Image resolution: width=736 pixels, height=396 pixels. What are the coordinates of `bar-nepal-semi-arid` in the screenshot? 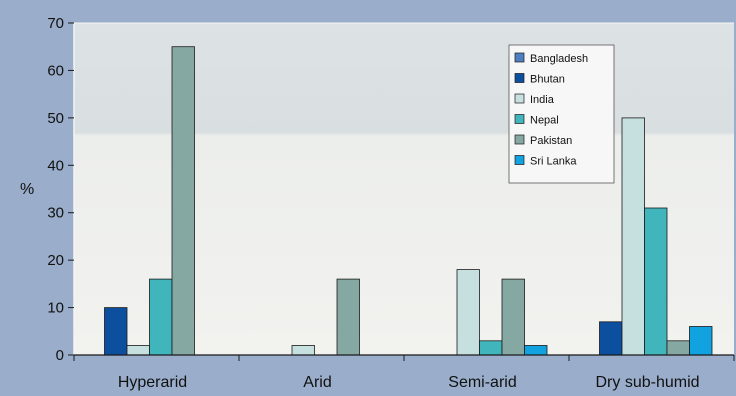 It's located at (491, 348).